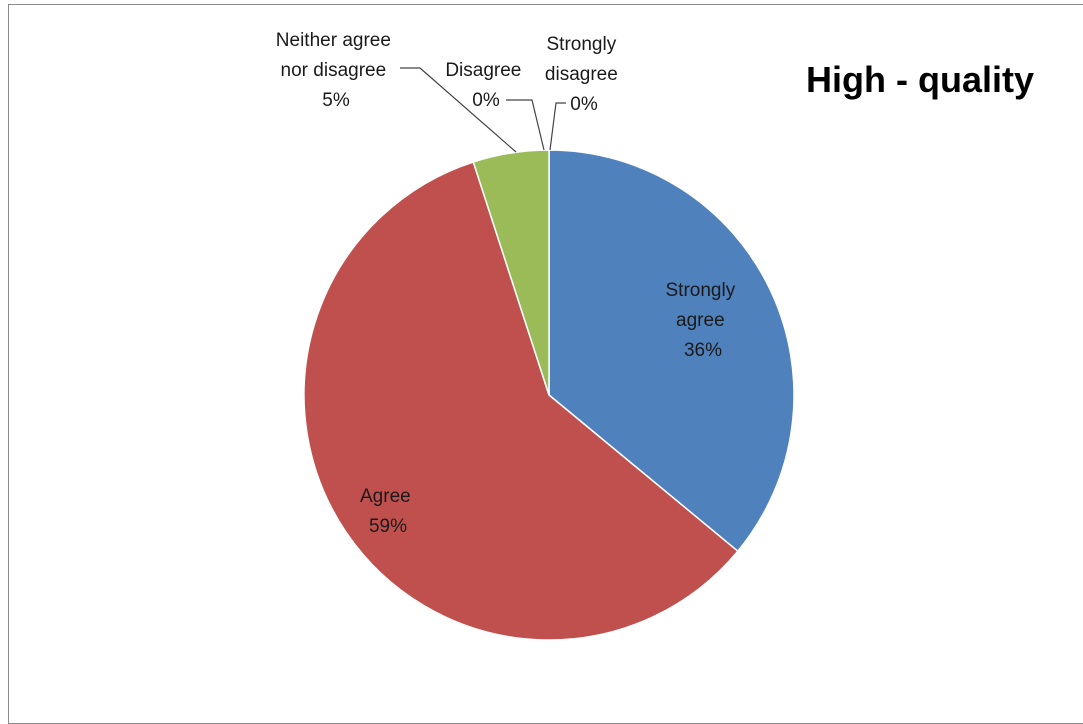 This screenshot has width=1083, height=724. What do you see at coordinates (525, 125) in the screenshot?
I see `leader-line-disagree` at bounding box center [525, 125].